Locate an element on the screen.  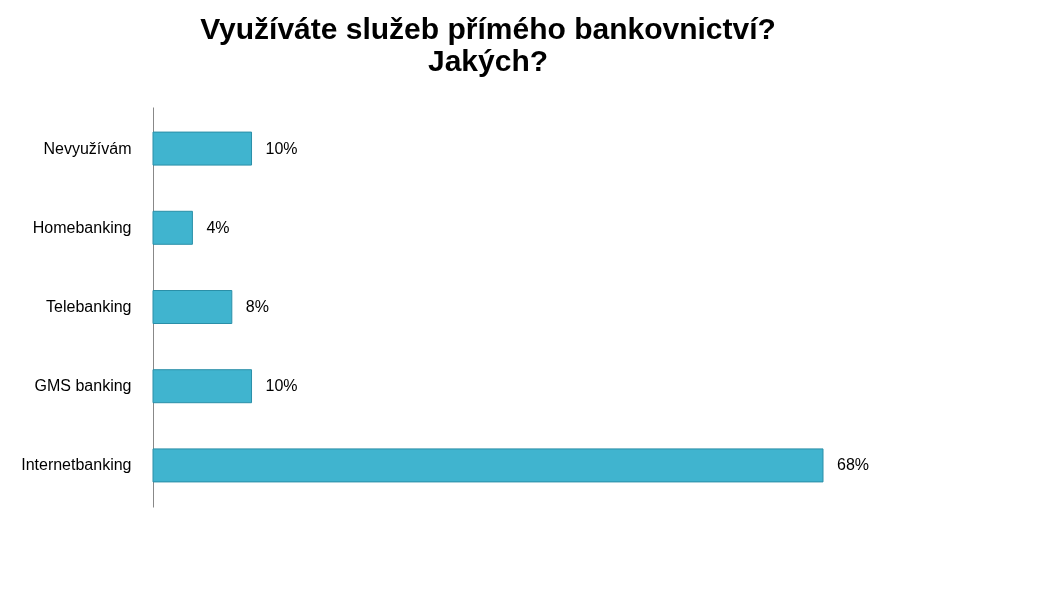
data-label: 68% is located at coordinates (853, 465).